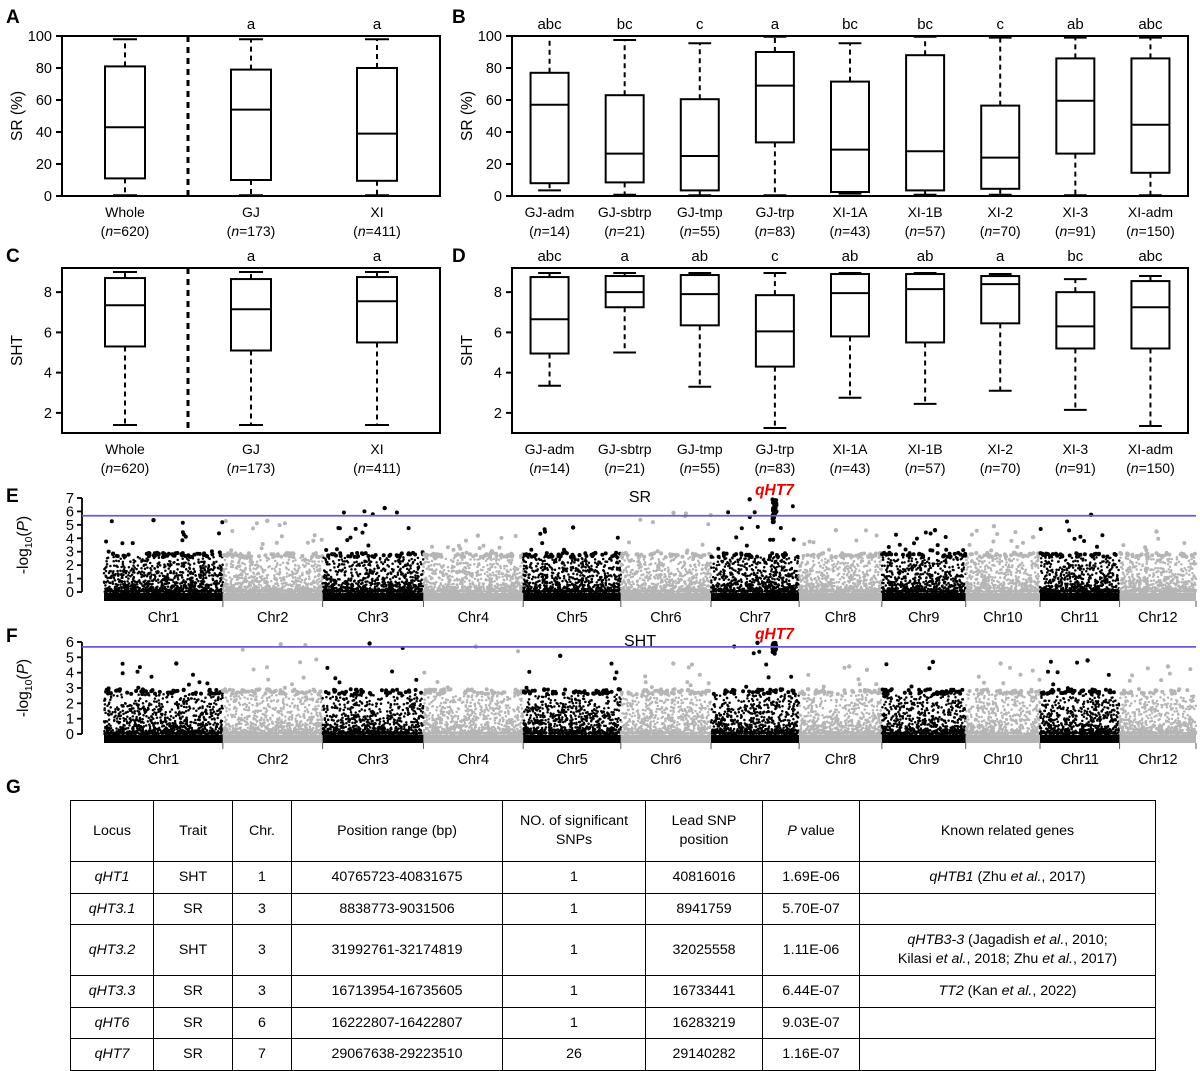 The width and height of the screenshot is (1200, 1071). I want to click on sample-count: (n=411), so click(377, 468).